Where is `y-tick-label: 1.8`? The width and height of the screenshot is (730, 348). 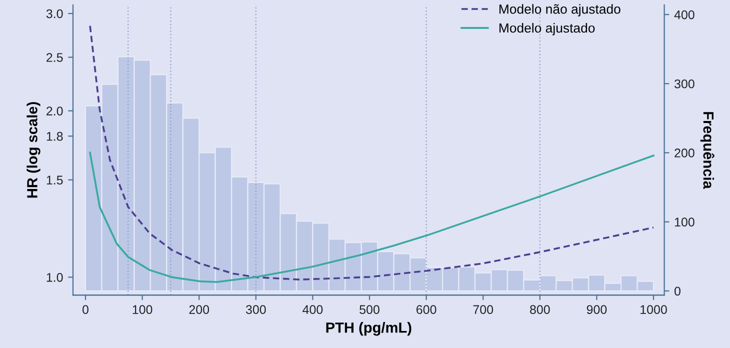 y-tick-label: 1.8 is located at coordinates (54, 136).